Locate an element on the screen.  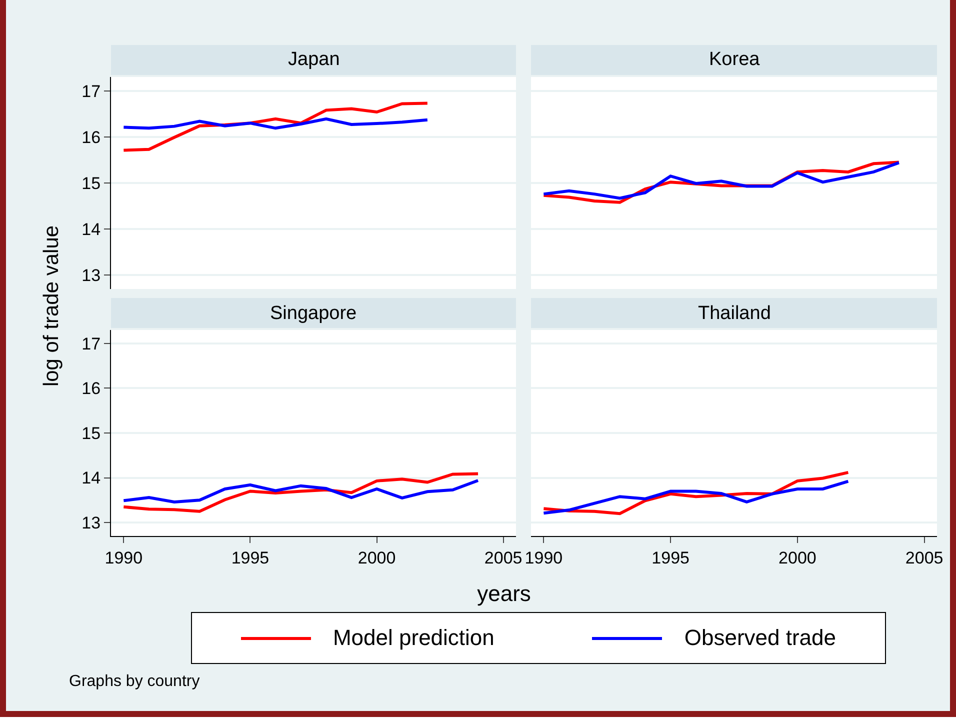
y-axis-title: log of trade value is located at coordinates (52, 306).